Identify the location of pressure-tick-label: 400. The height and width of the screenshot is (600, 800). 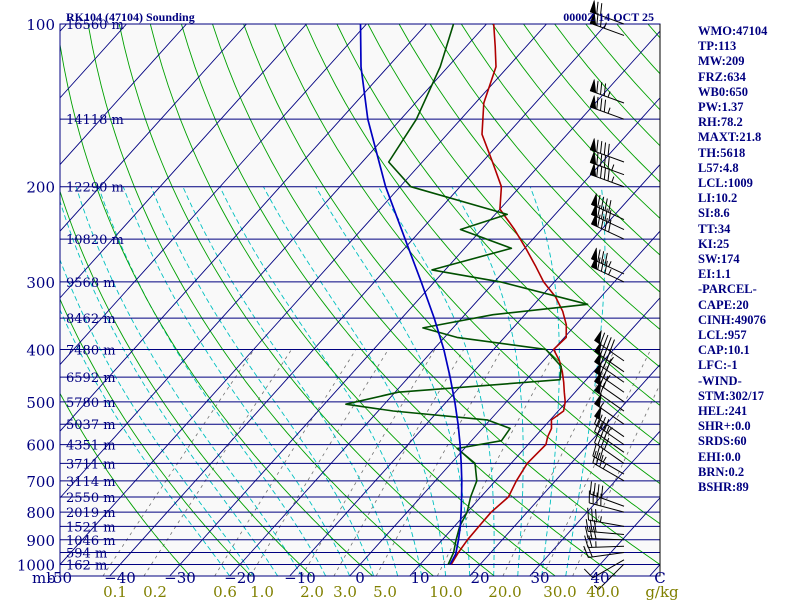
(40, 350).